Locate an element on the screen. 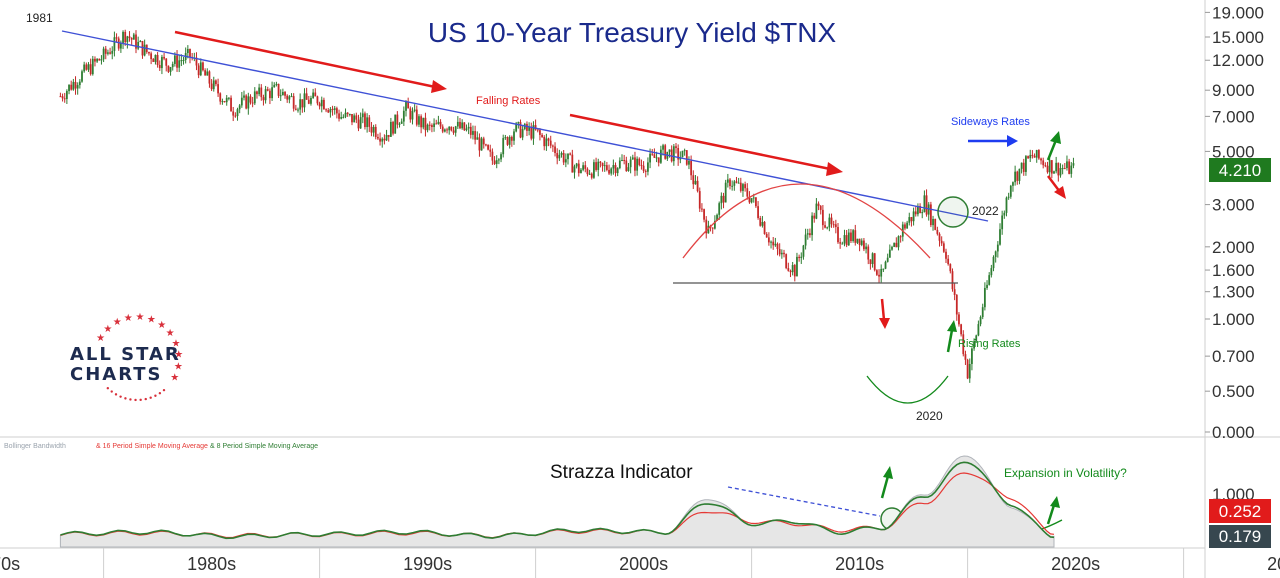 The height and width of the screenshot is (578, 1280). brand-dot is located at coordinates (120, 396).